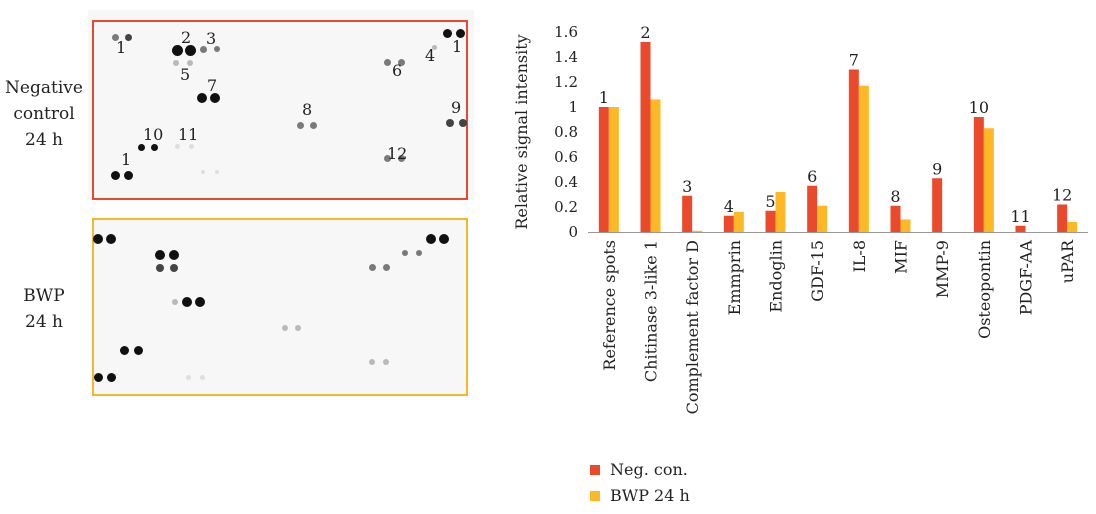 The width and height of the screenshot is (1096, 514). I want to click on spot-number-ref-bottomleft: 1, so click(126, 159).